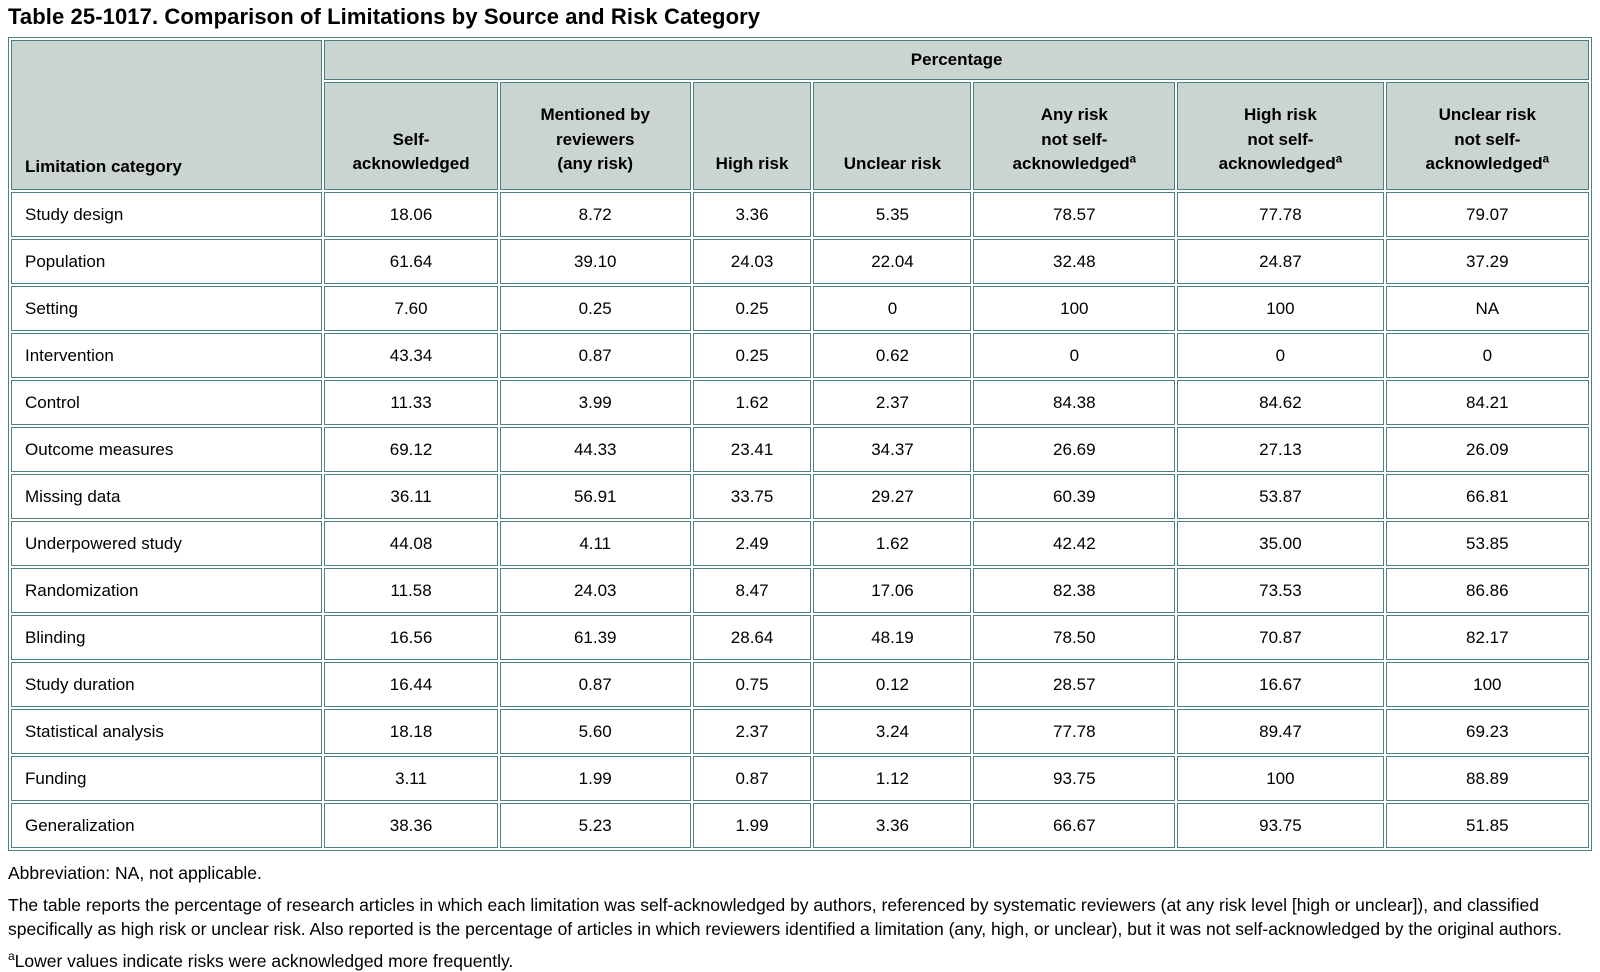 Image resolution: width=1600 pixels, height=972 pixels. What do you see at coordinates (1487, 136) in the screenshot?
I see `column-header: Unclear risk not self-acknowledgeda` at bounding box center [1487, 136].